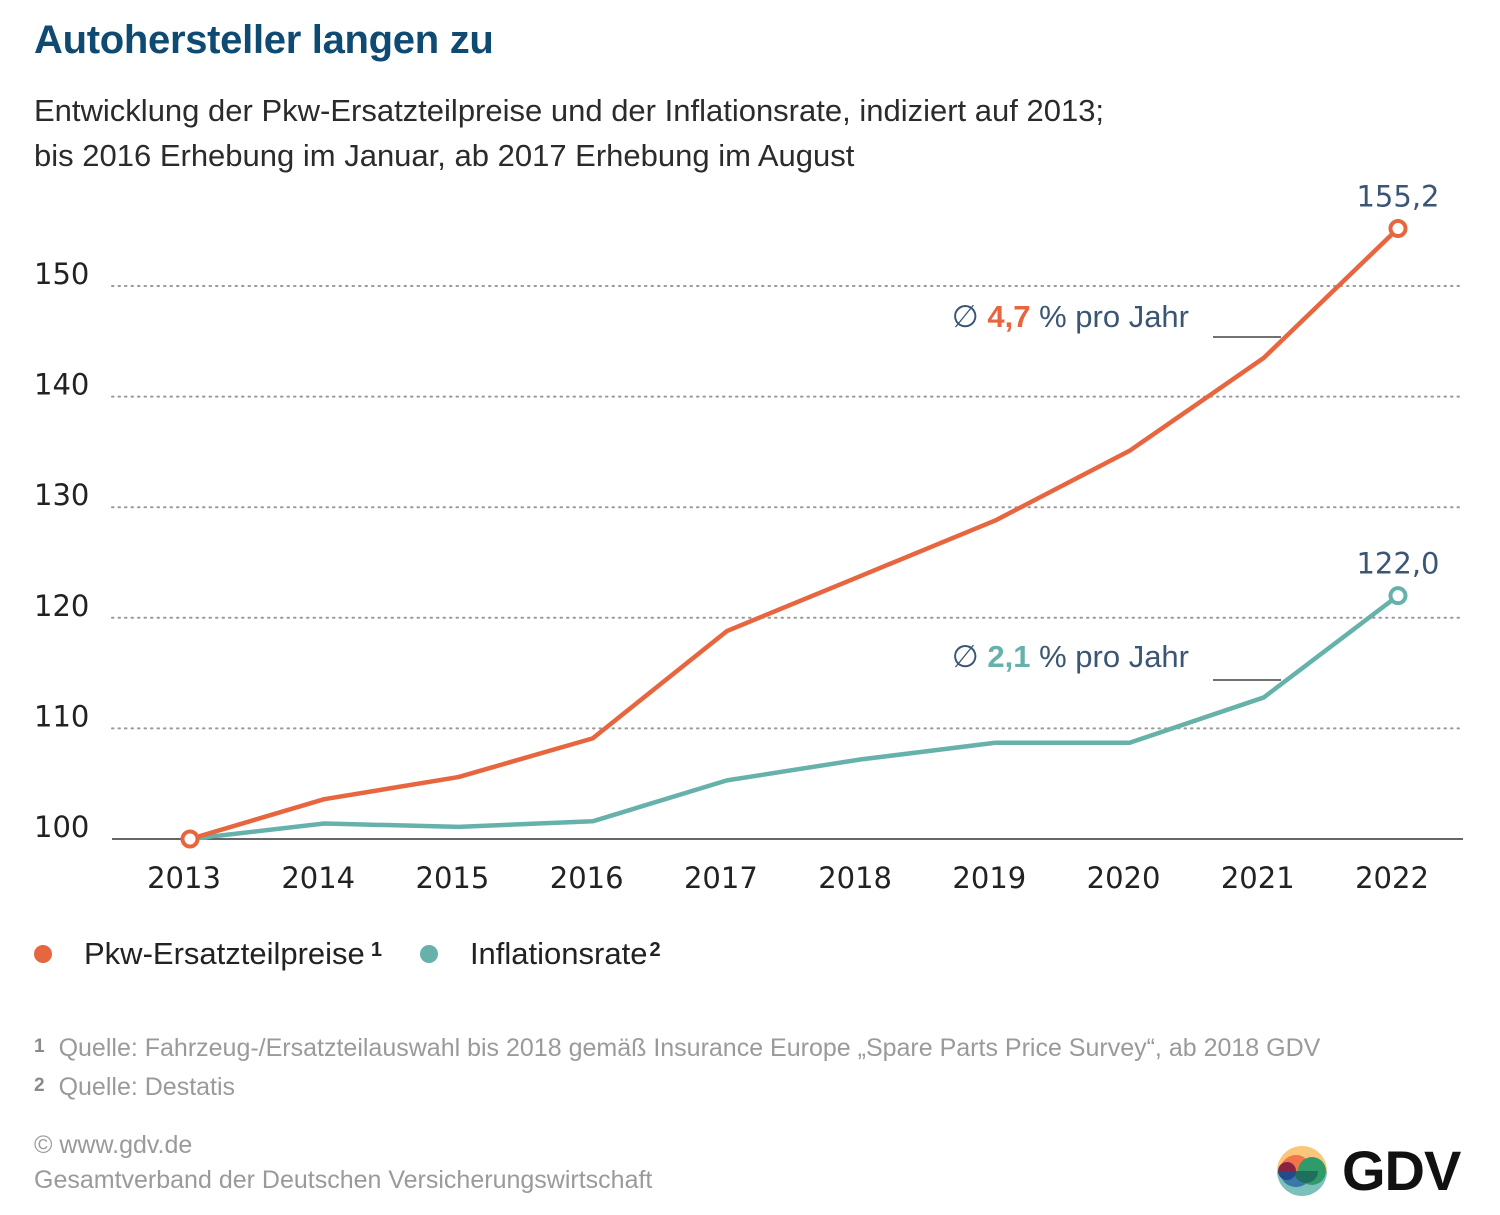  What do you see at coordinates (43, 954) in the screenshot?
I see `legend-dot-spare-parts-icon` at bounding box center [43, 954].